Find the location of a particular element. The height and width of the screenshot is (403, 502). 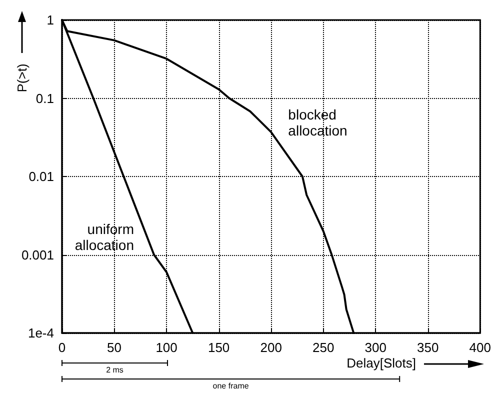

y-tick-label: 1 is located at coordinates (50, 20).